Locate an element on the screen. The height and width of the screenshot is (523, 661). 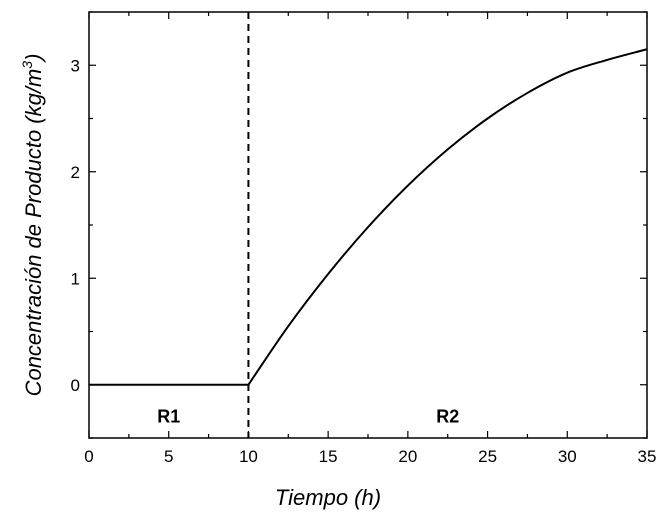
y-tick-label: 2 is located at coordinates (75, 172).